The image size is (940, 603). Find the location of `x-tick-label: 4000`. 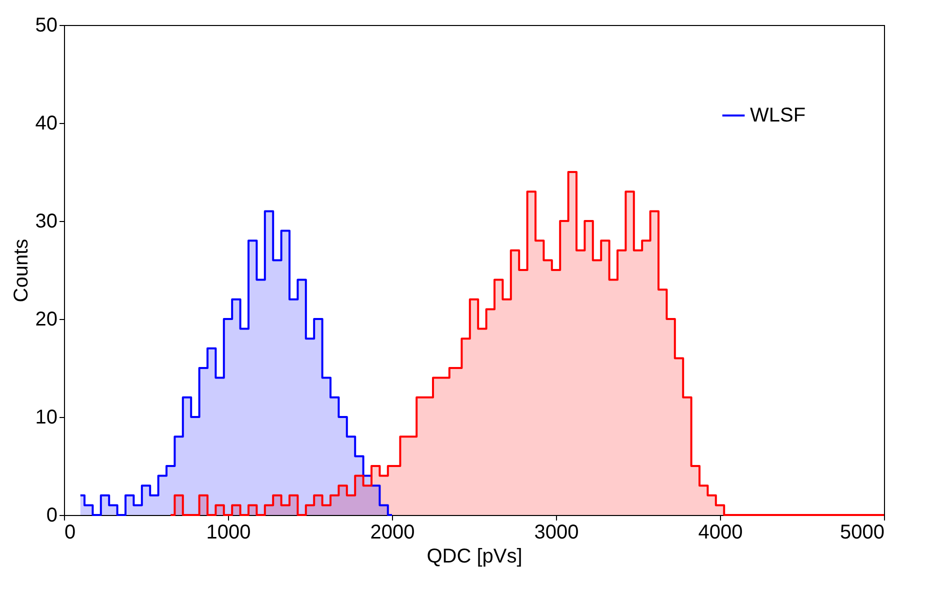

x-tick-label: 4000 is located at coordinates (720, 533).